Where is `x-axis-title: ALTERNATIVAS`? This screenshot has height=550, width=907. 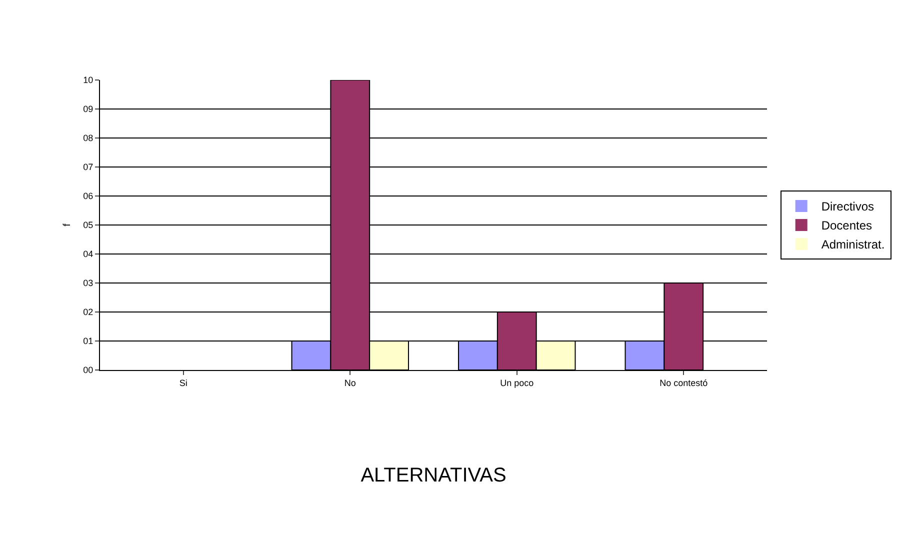 x-axis-title: ALTERNATIVAS is located at coordinates (433, 475).